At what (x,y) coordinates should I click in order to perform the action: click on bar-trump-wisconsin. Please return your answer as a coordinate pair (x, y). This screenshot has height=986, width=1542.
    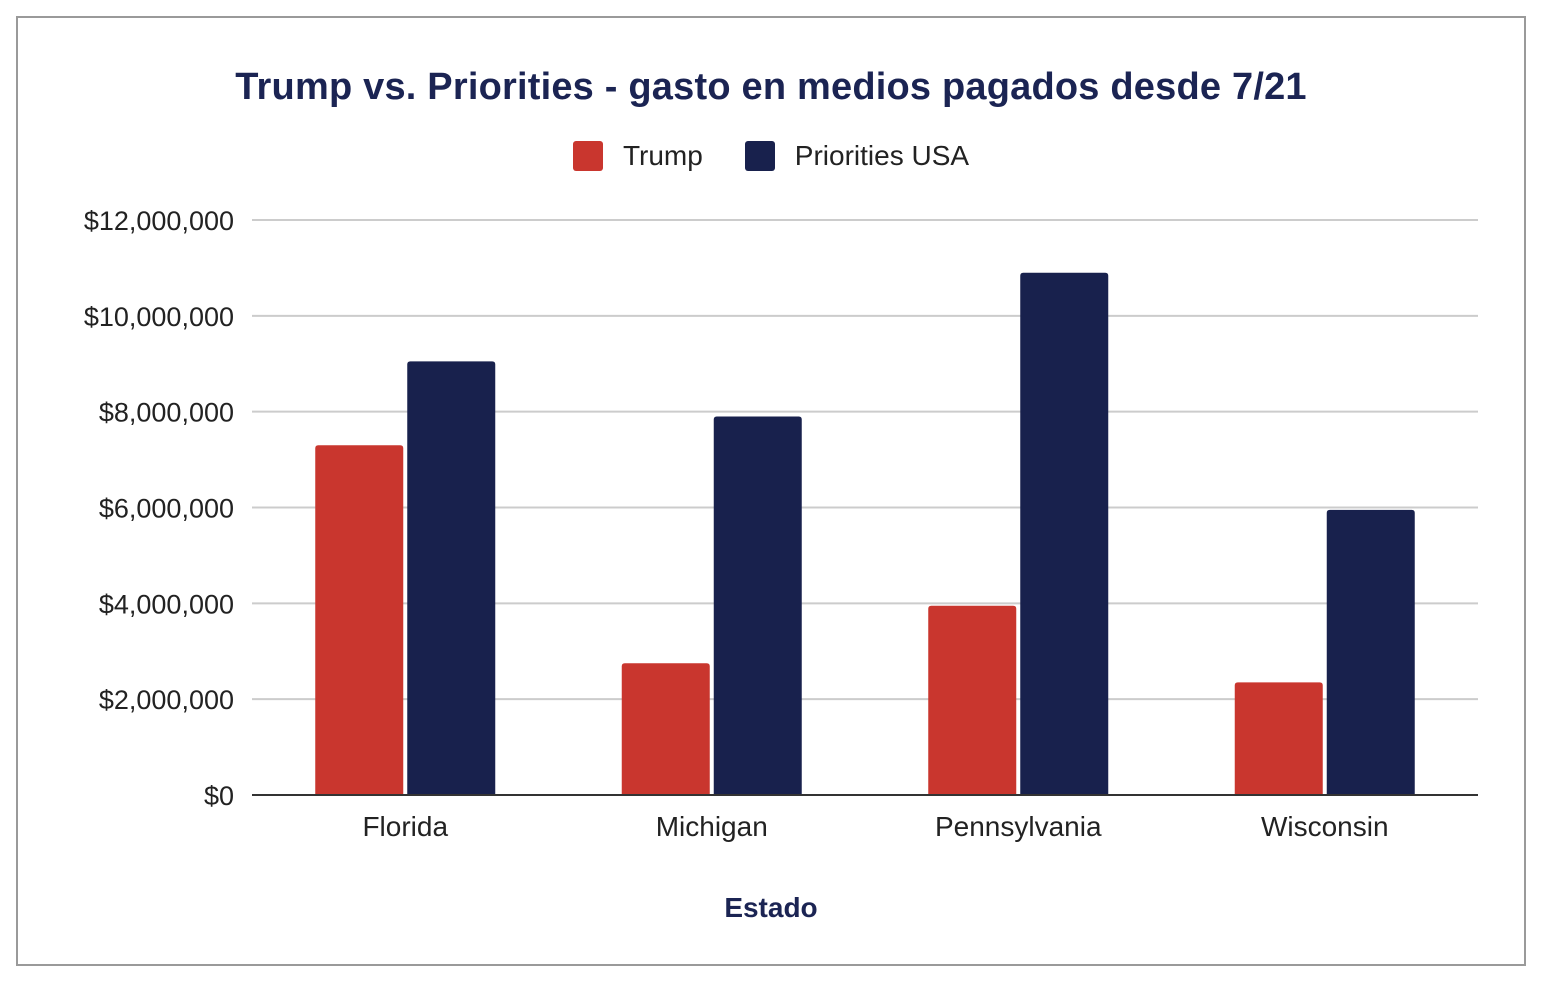
    Looking at the image, I should click on (1278, 738).